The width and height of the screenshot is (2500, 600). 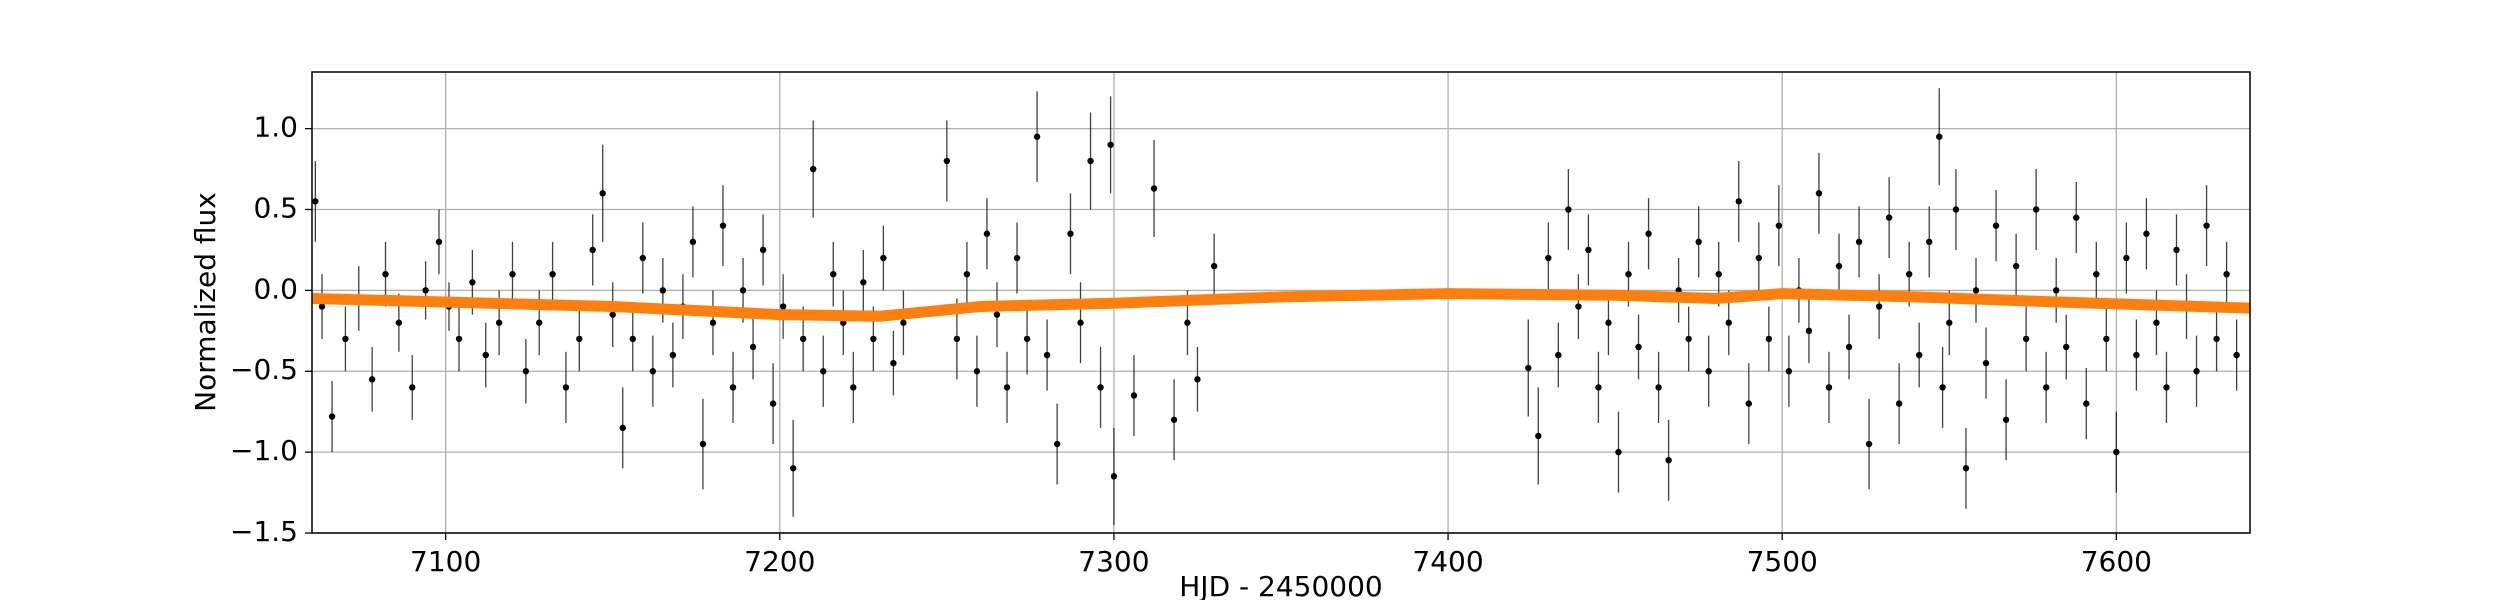 What do you see at coordinates (264, 369) in the screenshot?
I see `y-tick-label: −0.5` at bounding box center [264, 369].